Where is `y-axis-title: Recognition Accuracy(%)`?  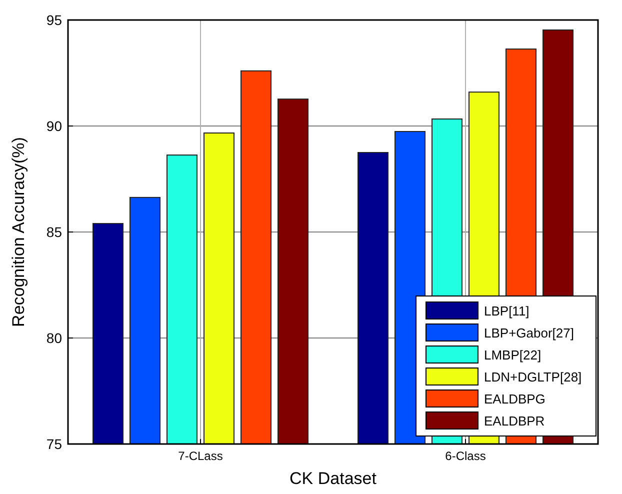 y-axis-title: Recognition Accuracy(%) is located at coordinates (18, 232).